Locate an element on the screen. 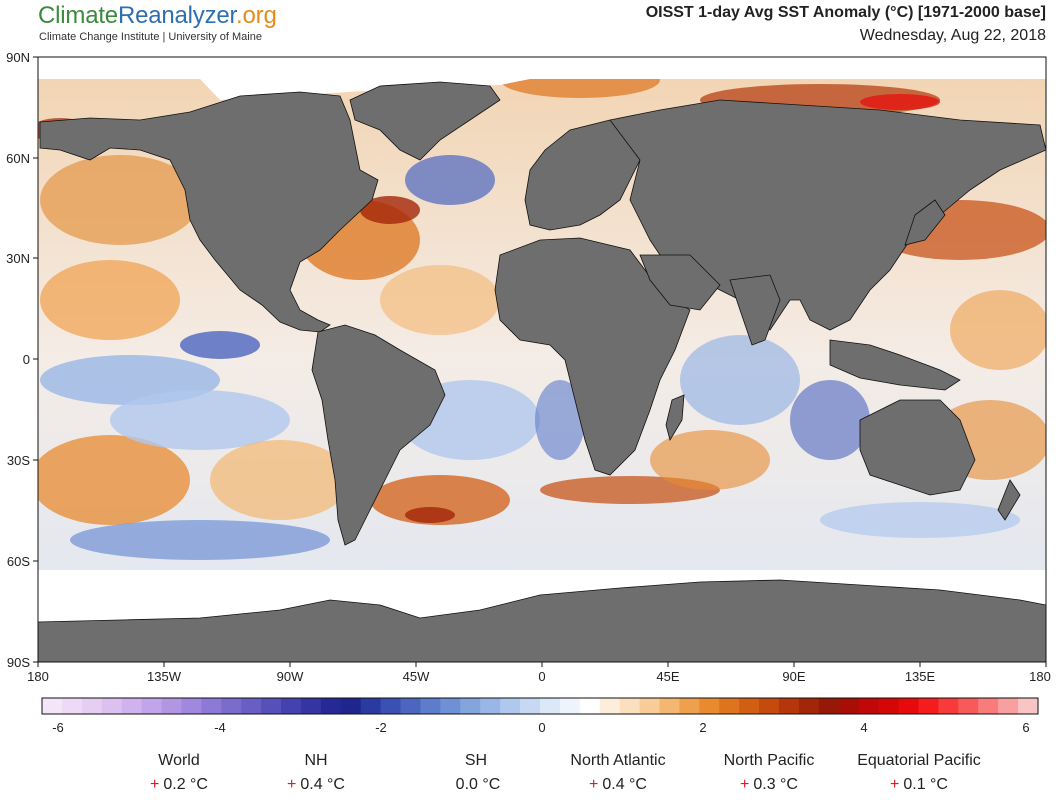 The height and width of the screenshot is (800, 1063). land-madagascar is located at coordinates (675, 418).